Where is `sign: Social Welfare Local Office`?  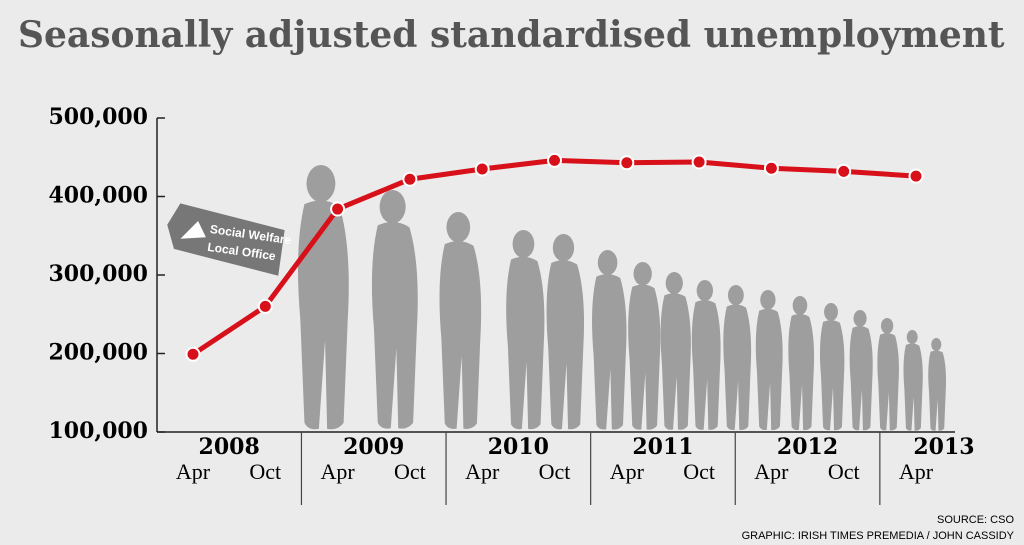 sign: Social Welfare Local Office is located at coordinates (229, 239).